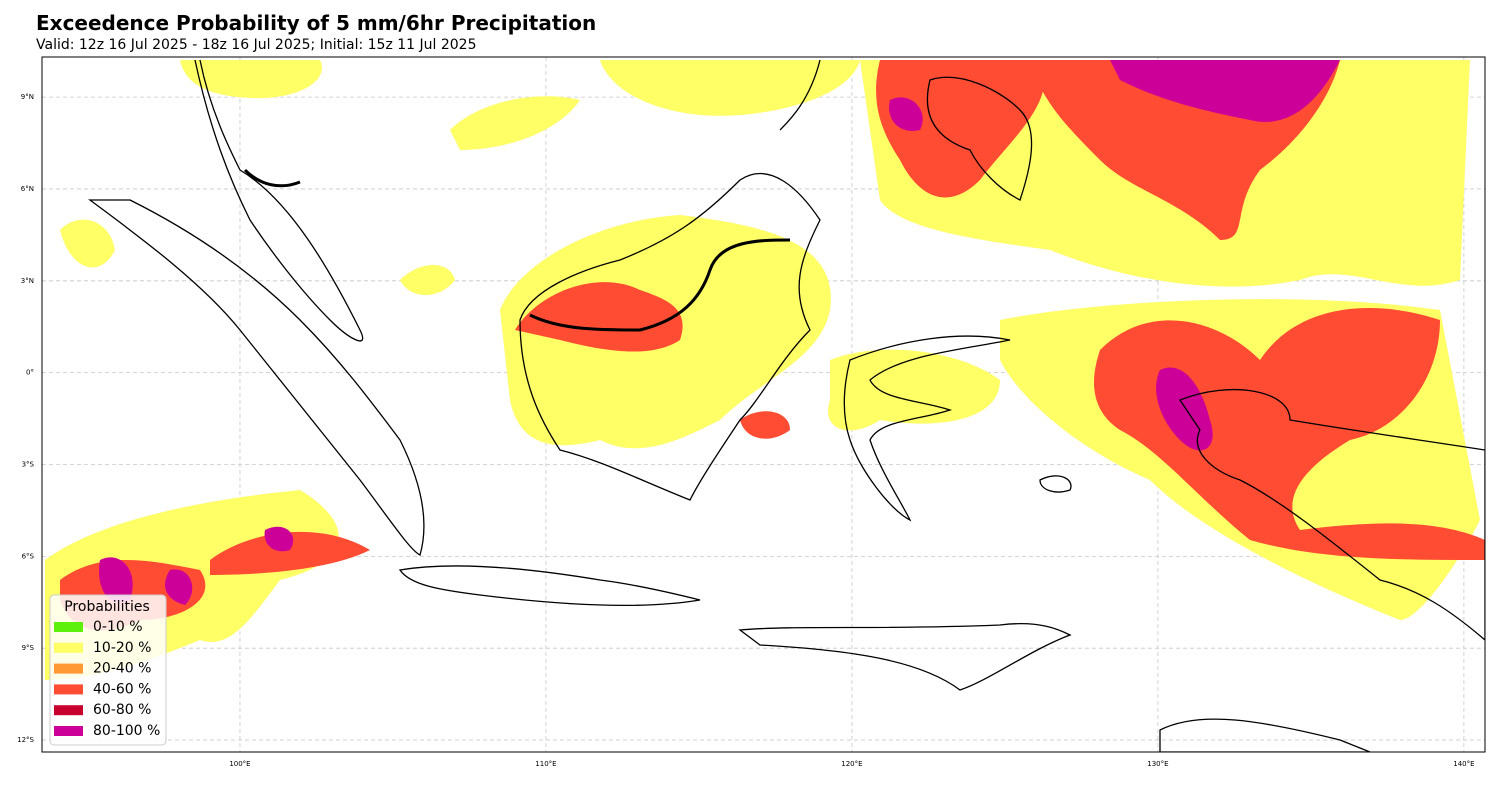  What do you see at coordinates (545, 764) in the screenshot?
I see `x-tick-label: 110°E` at bounding box center [545, 764].